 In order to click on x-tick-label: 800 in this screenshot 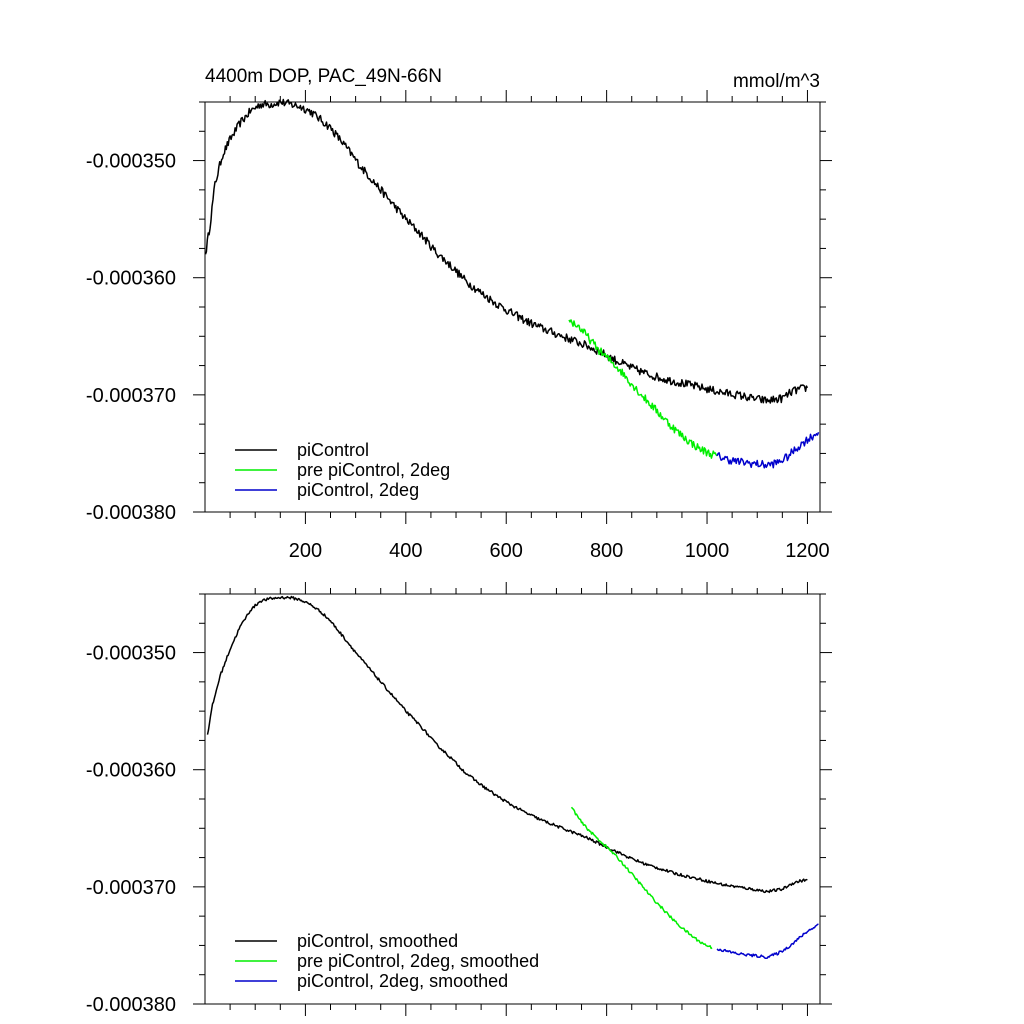, I will do `click(606, 551)`.